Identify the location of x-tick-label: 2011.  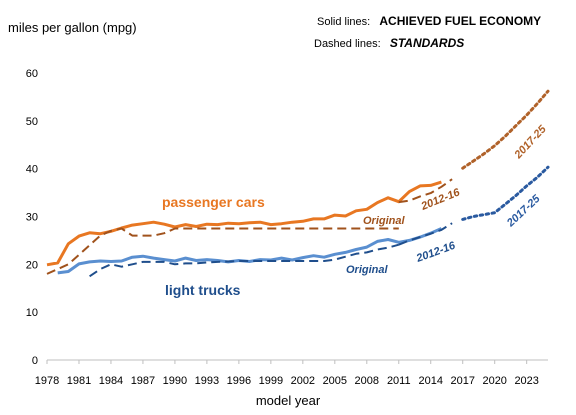
(399, 381).